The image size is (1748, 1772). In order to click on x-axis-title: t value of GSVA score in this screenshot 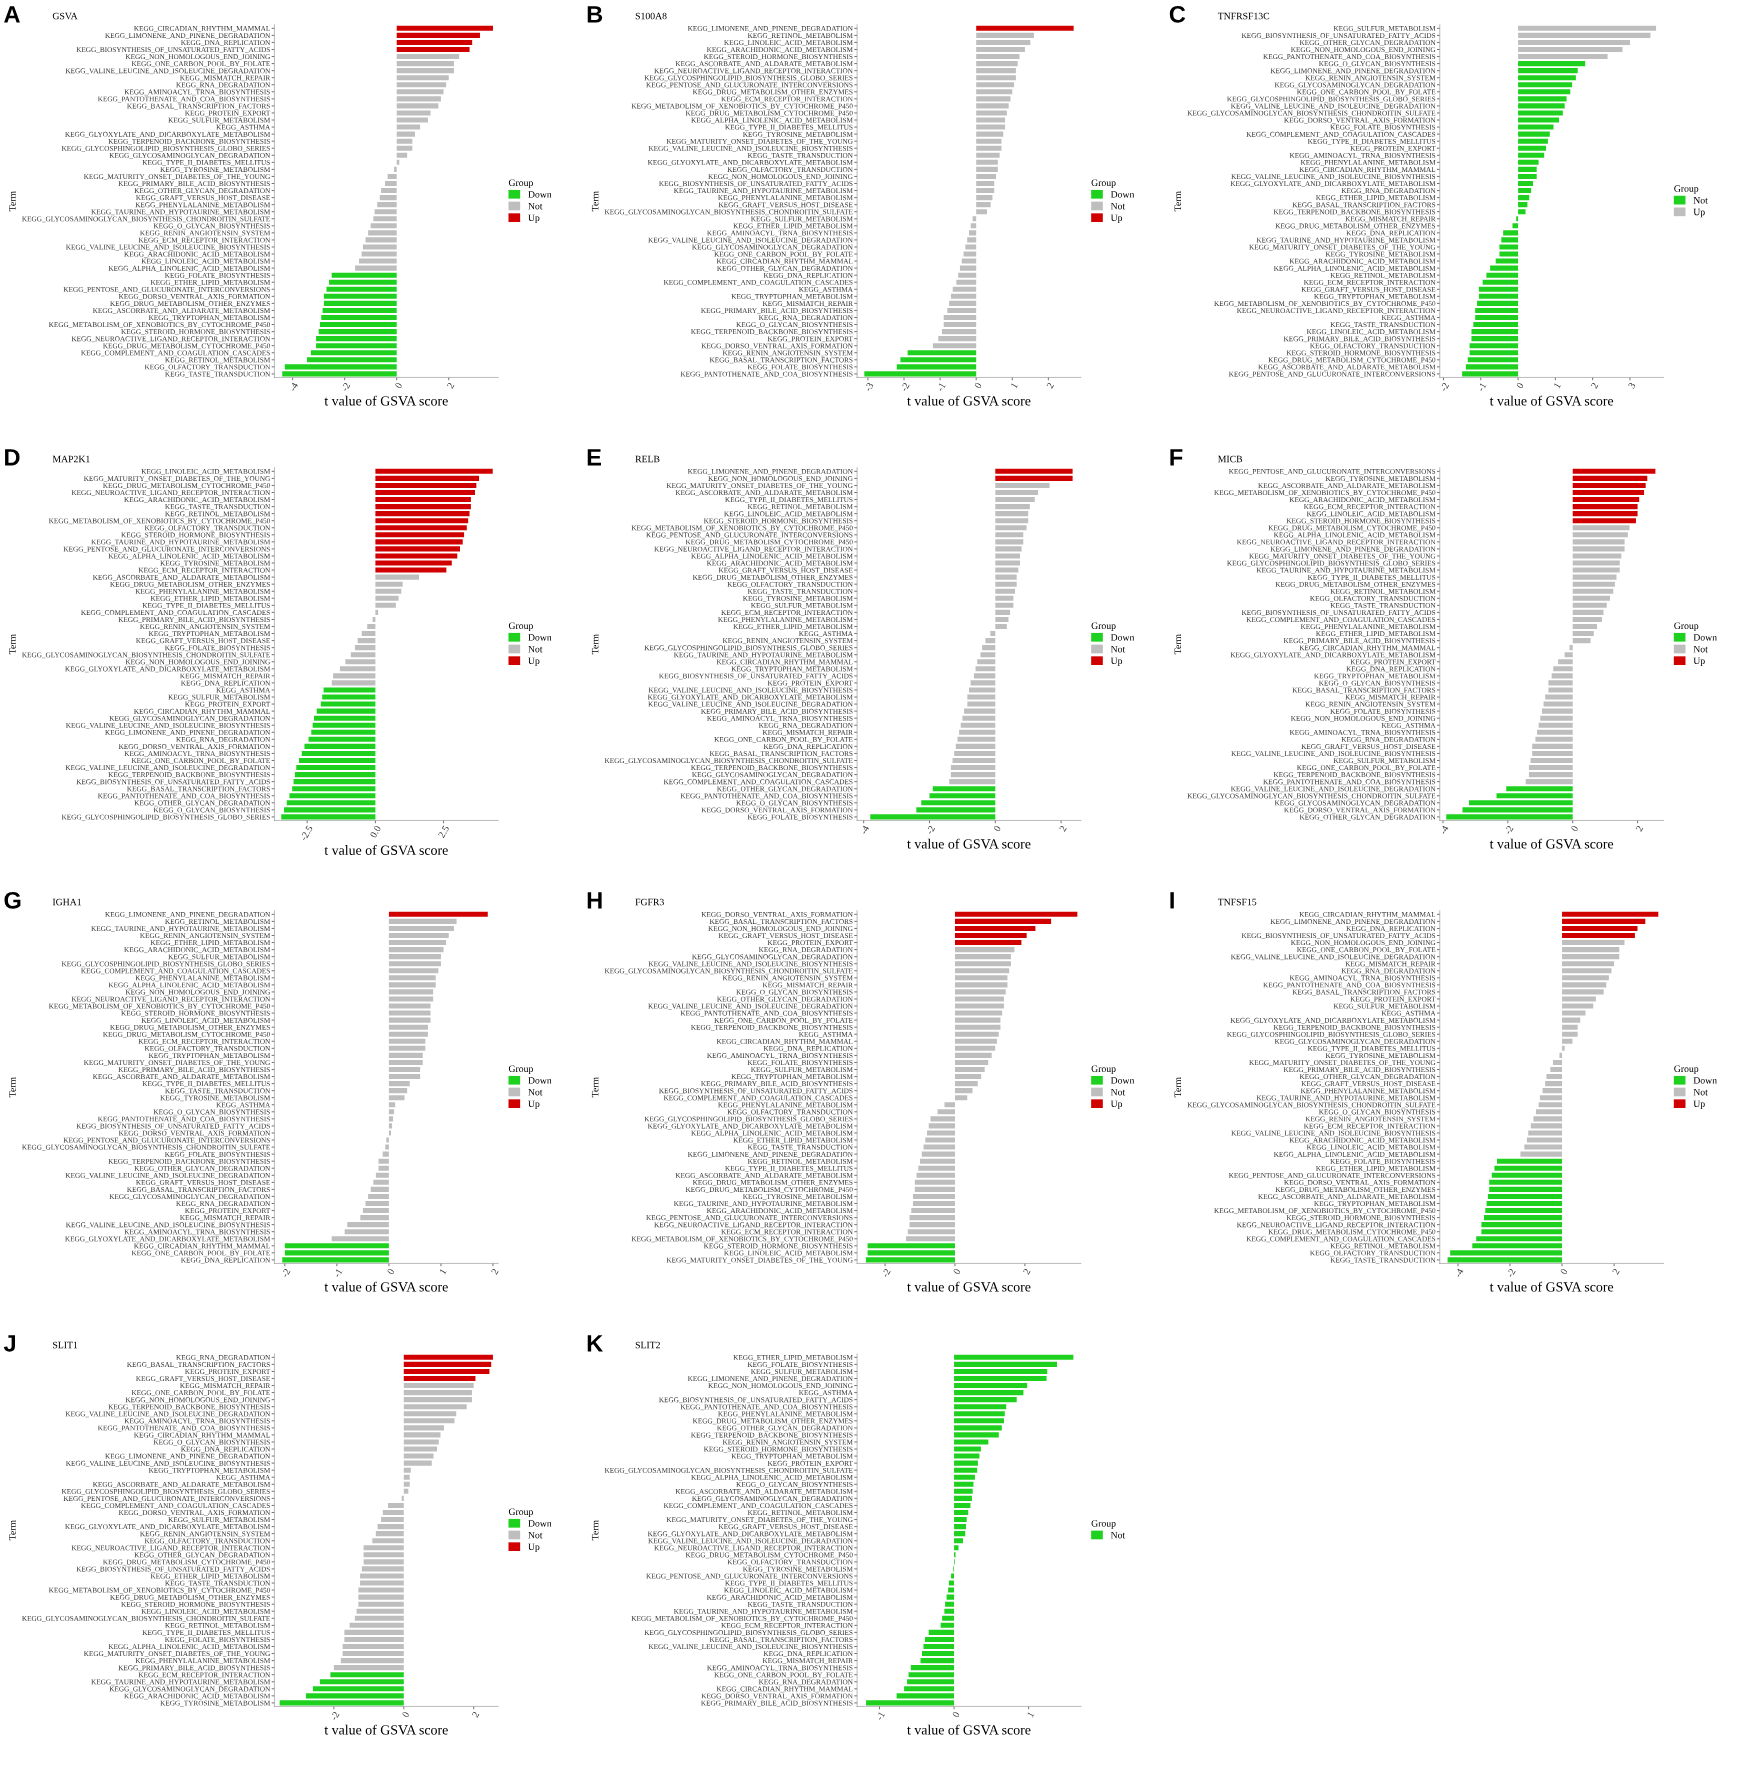, I will do `click(969, 1729)`.